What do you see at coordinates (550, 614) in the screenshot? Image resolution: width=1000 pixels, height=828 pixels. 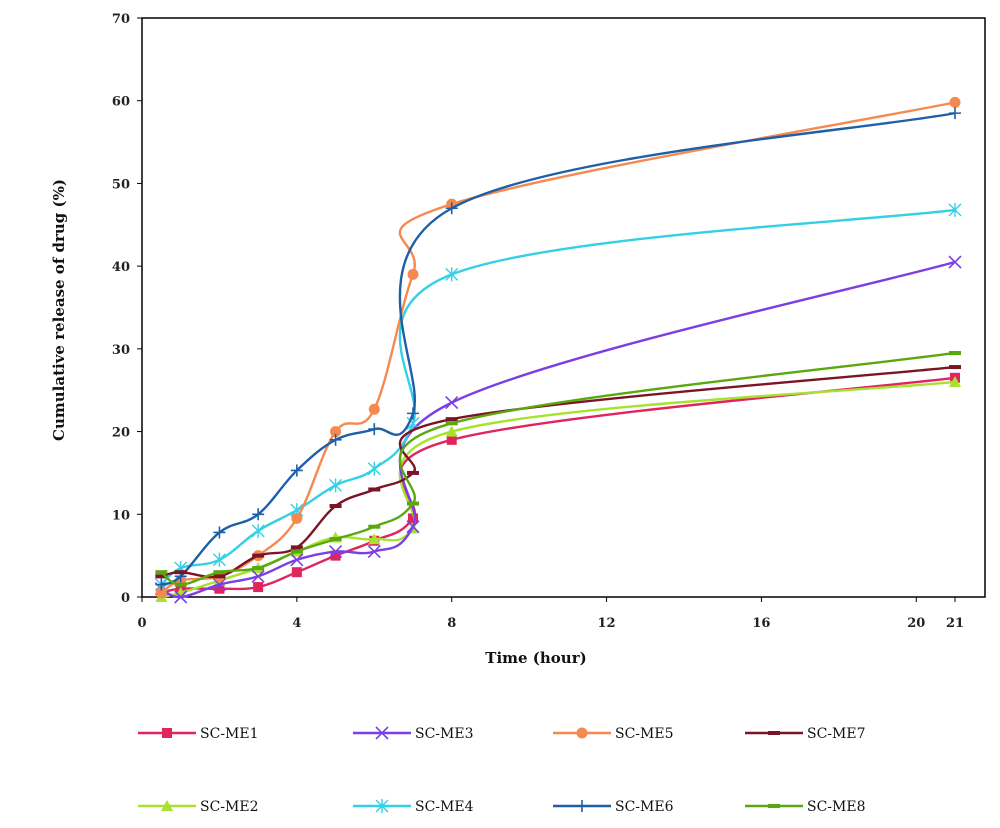 I see `x-axis-ticks: 0 4 8 12 16 20 21` at bounding box center [550, 614].